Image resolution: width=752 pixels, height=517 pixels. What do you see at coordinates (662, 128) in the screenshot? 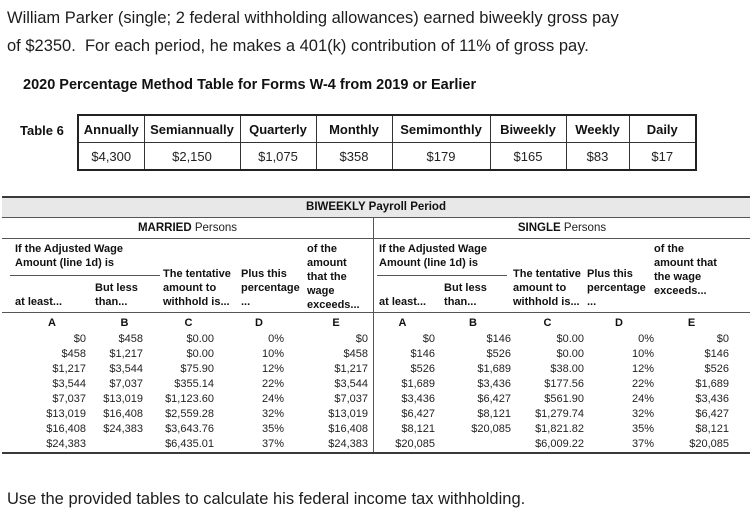
I see `allowance-header: Daily` at bounding box center [662, 128].